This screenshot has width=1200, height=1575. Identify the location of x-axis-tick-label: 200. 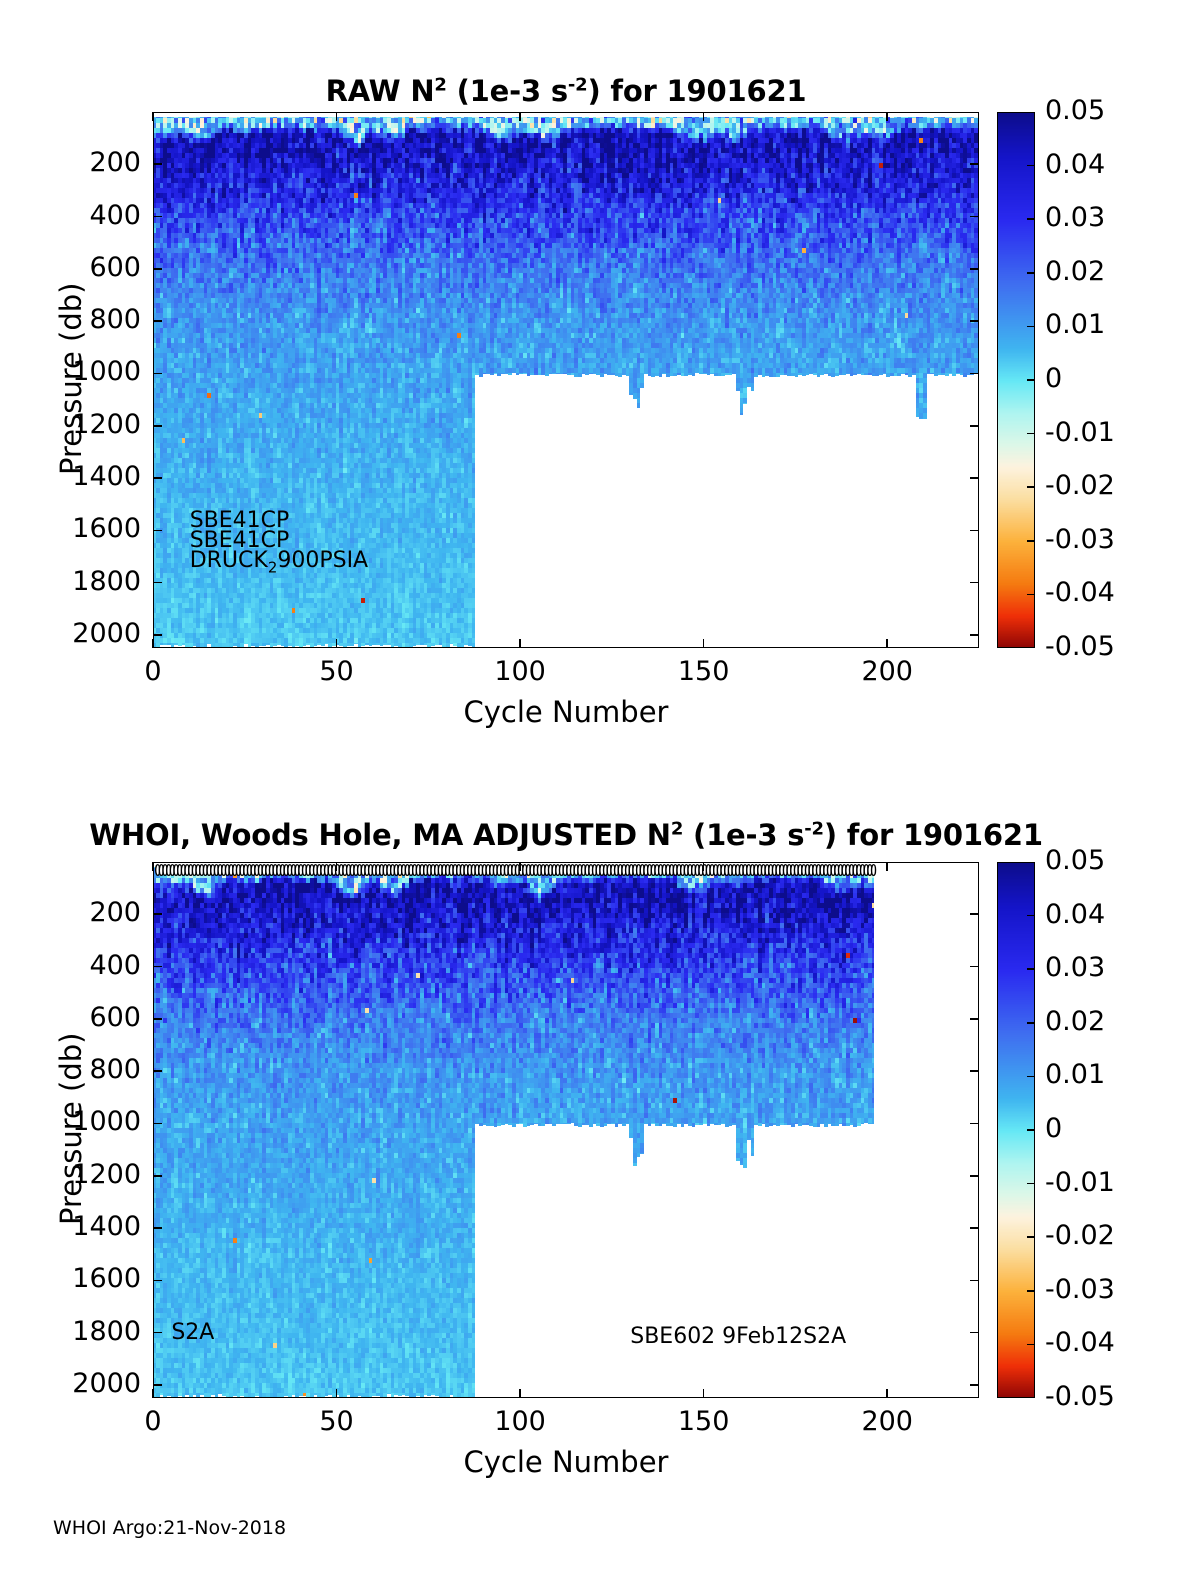
(887, 671).